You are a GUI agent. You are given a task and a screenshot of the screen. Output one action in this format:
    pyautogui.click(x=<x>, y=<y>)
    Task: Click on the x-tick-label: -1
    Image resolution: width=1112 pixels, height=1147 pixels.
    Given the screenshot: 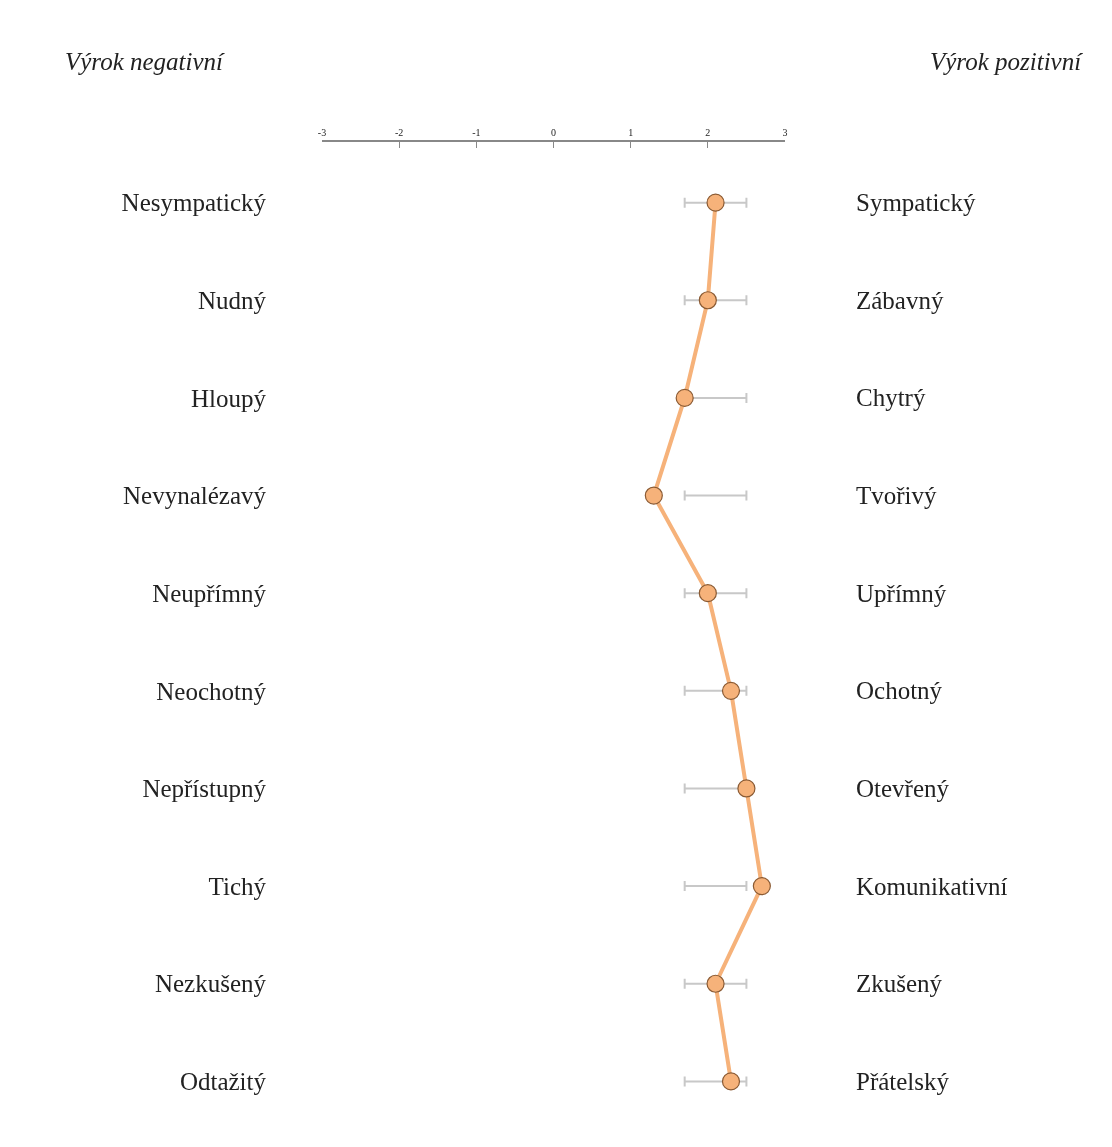 What is the action you would take?
    pyautogui.click(x=476, y=132)
    